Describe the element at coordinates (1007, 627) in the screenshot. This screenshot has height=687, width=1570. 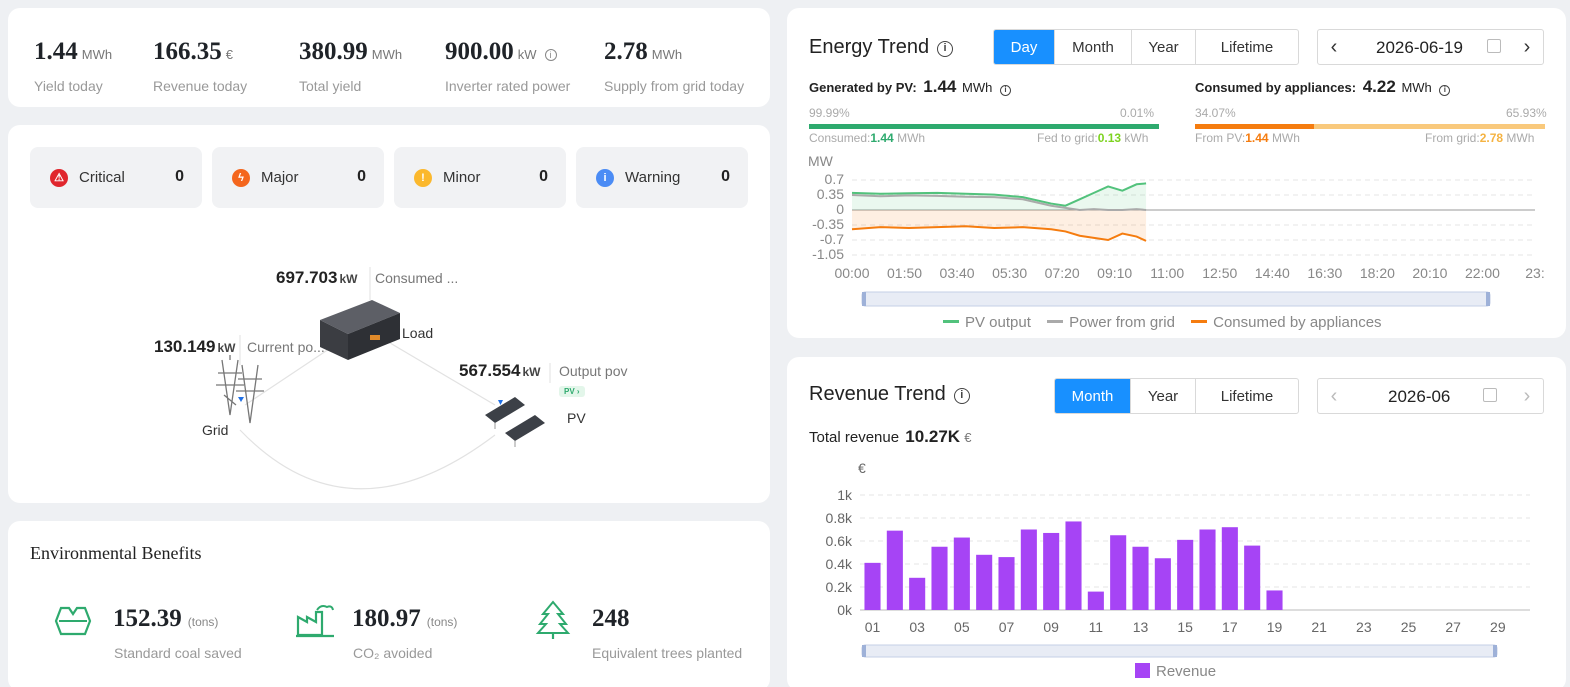
I see `x-tick-label: 07` at that location.